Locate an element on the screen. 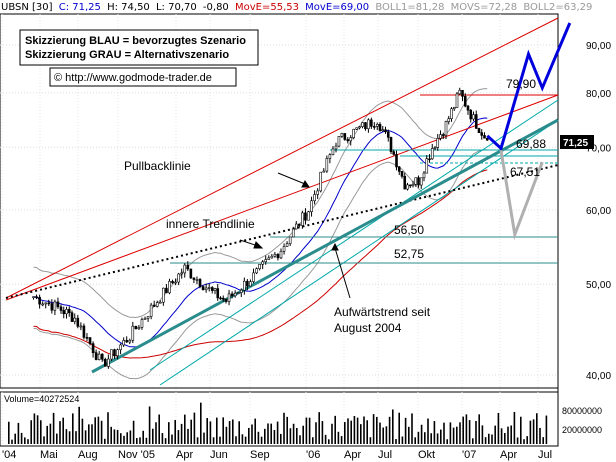 The height and width of the screenshot is (462, 616). scenario-legend-box is located at coordinates (139, 47).